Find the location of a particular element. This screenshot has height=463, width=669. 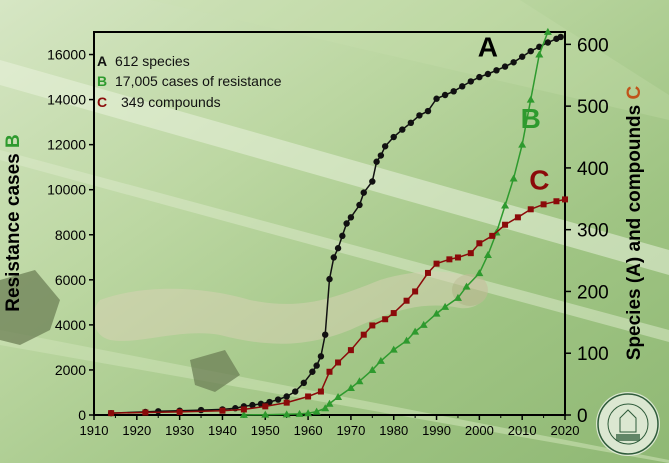

legend-text-a: 612 species is located at coordinates (152, 61).